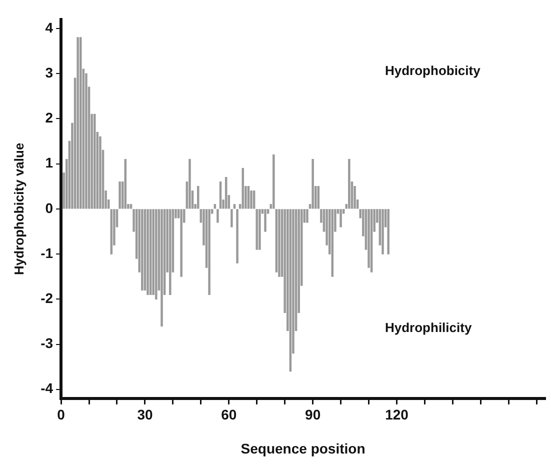  What do you see at coordinates (145, 414) in the screenshot?
I see `x-tick-label: 30` at bounding box center [145, 414].